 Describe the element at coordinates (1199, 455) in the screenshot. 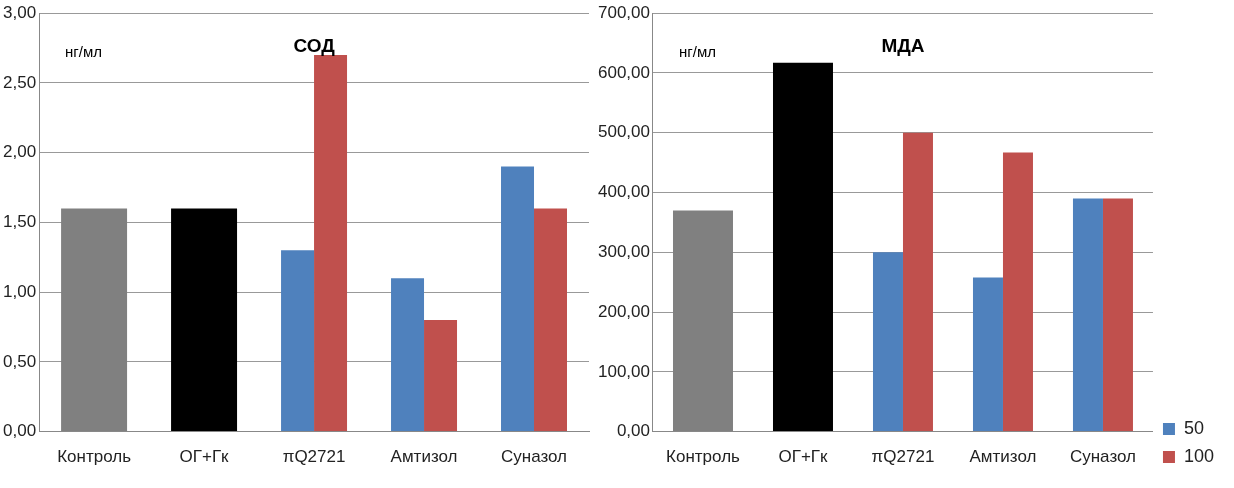

I see `legend-label: 100` at that location.